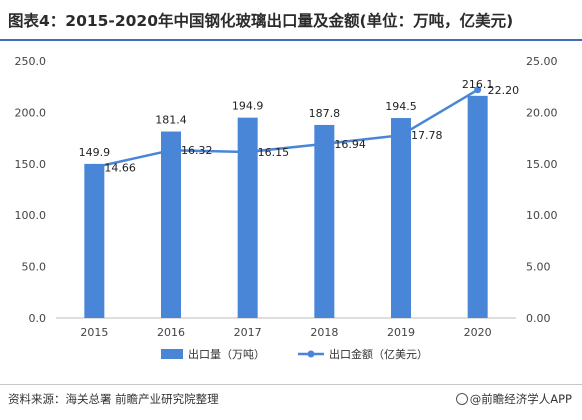  What do you see at coordinates (350, 144) in the screenshot?
I see `line-data-label: 16.94` at bounding box center [350, 144].